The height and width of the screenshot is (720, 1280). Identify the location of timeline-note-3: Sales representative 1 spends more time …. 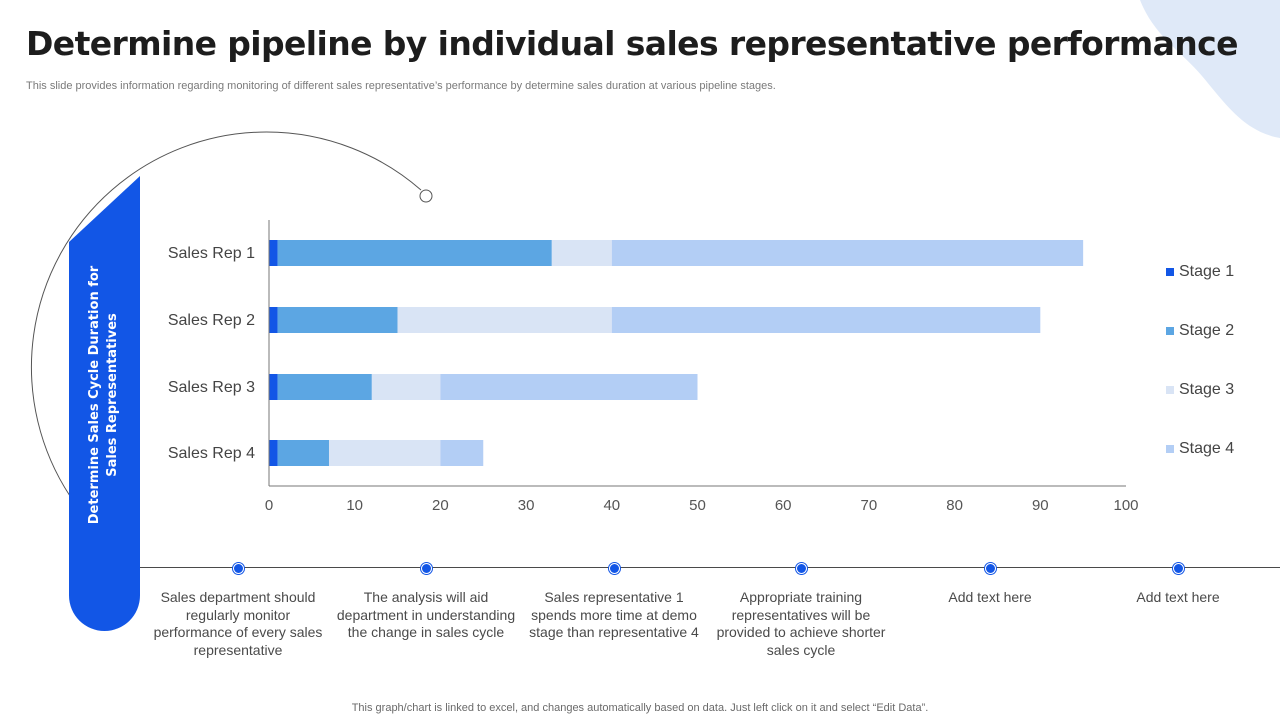
(614, 614).